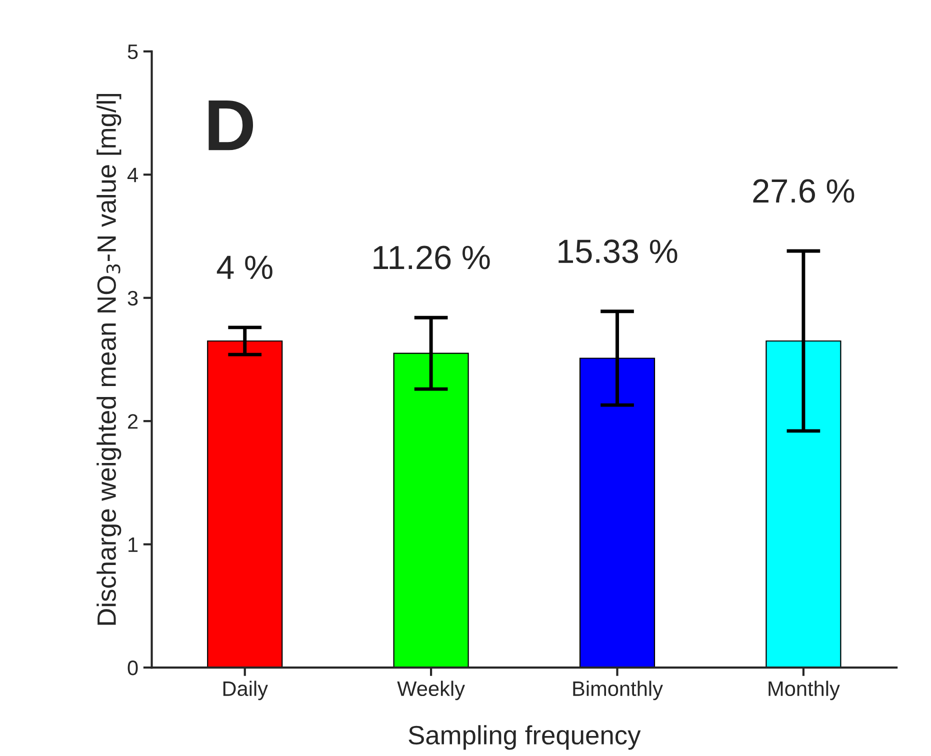 Image resolution: width=931 pixels, height=756 pixels. Describe the element at coordinates (133, 668) in the screenshot. I see `y-tick-label: 0` at that location.